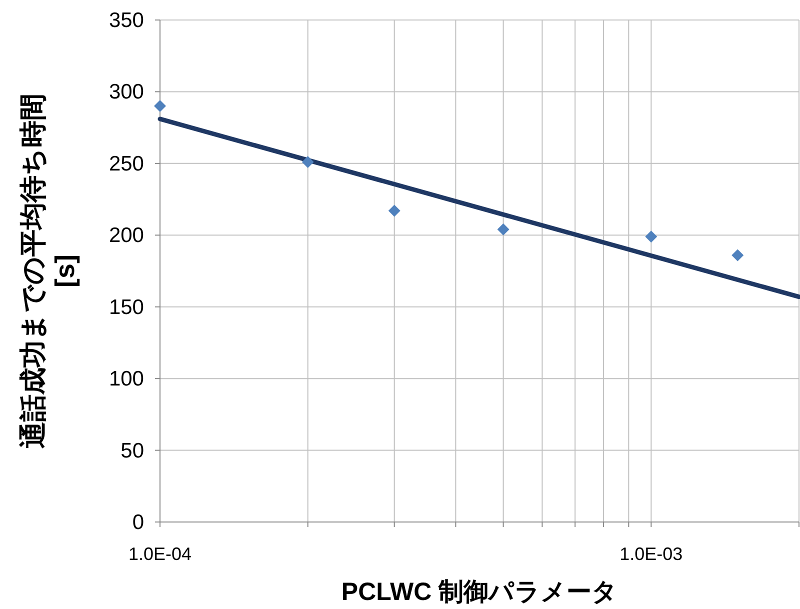  Describe the element at coordinates (651, 554) in the screenshot. I see `x-tick-label: 1.0E-03` at that location.